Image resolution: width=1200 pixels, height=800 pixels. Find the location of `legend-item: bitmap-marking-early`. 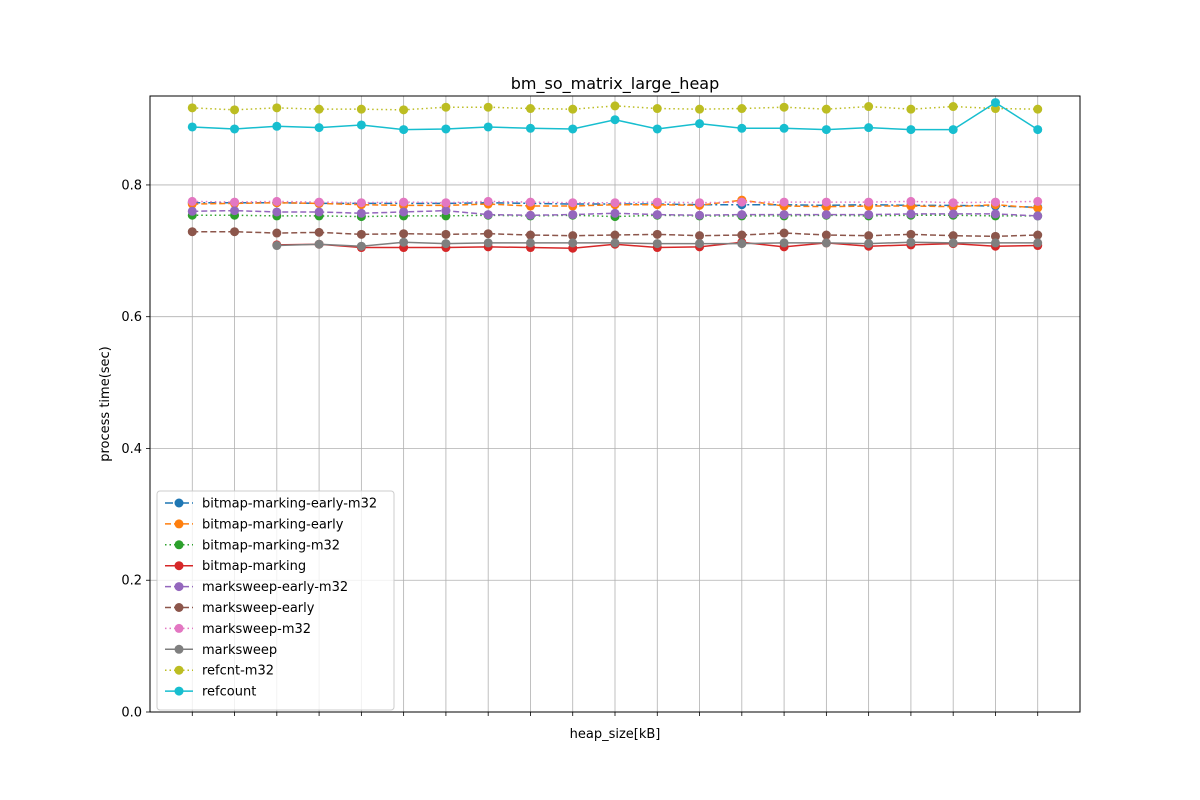

legend-item: bitmap-marking-early is located at coordinates (254, 524).